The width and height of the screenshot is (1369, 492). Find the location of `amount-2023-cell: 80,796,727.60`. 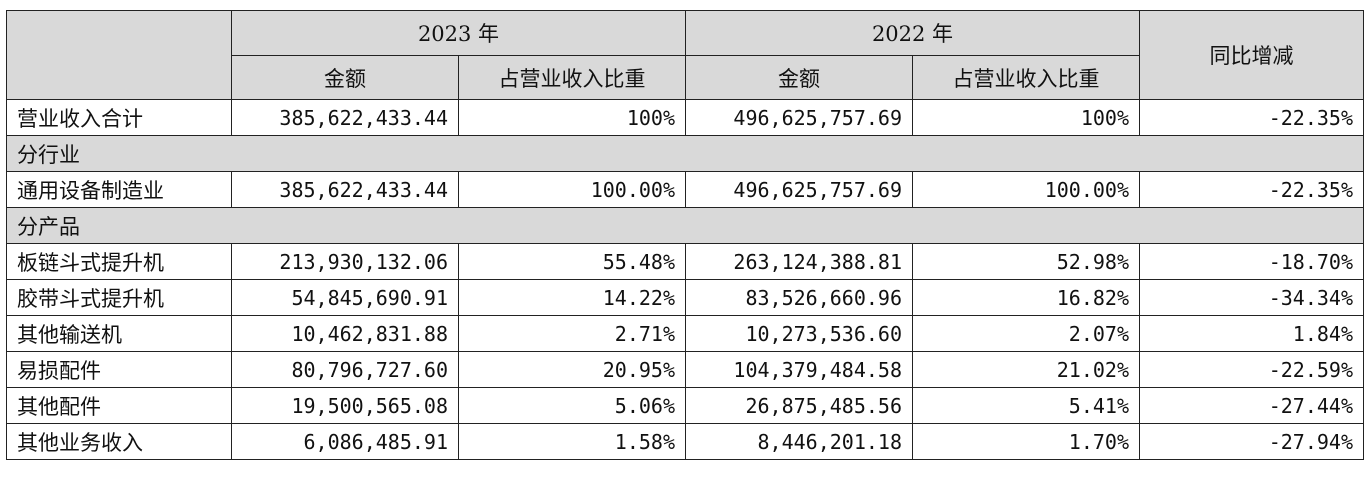

amount-2023-cell: 80,796,727.60 is located at coordinates (345, 369).